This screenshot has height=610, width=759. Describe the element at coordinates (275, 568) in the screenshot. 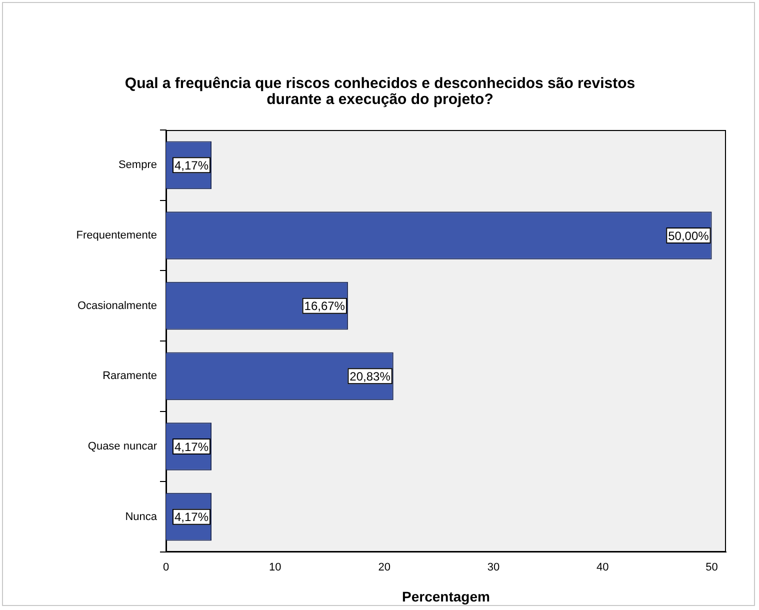

I see `x-tick-label: 10` at that location.